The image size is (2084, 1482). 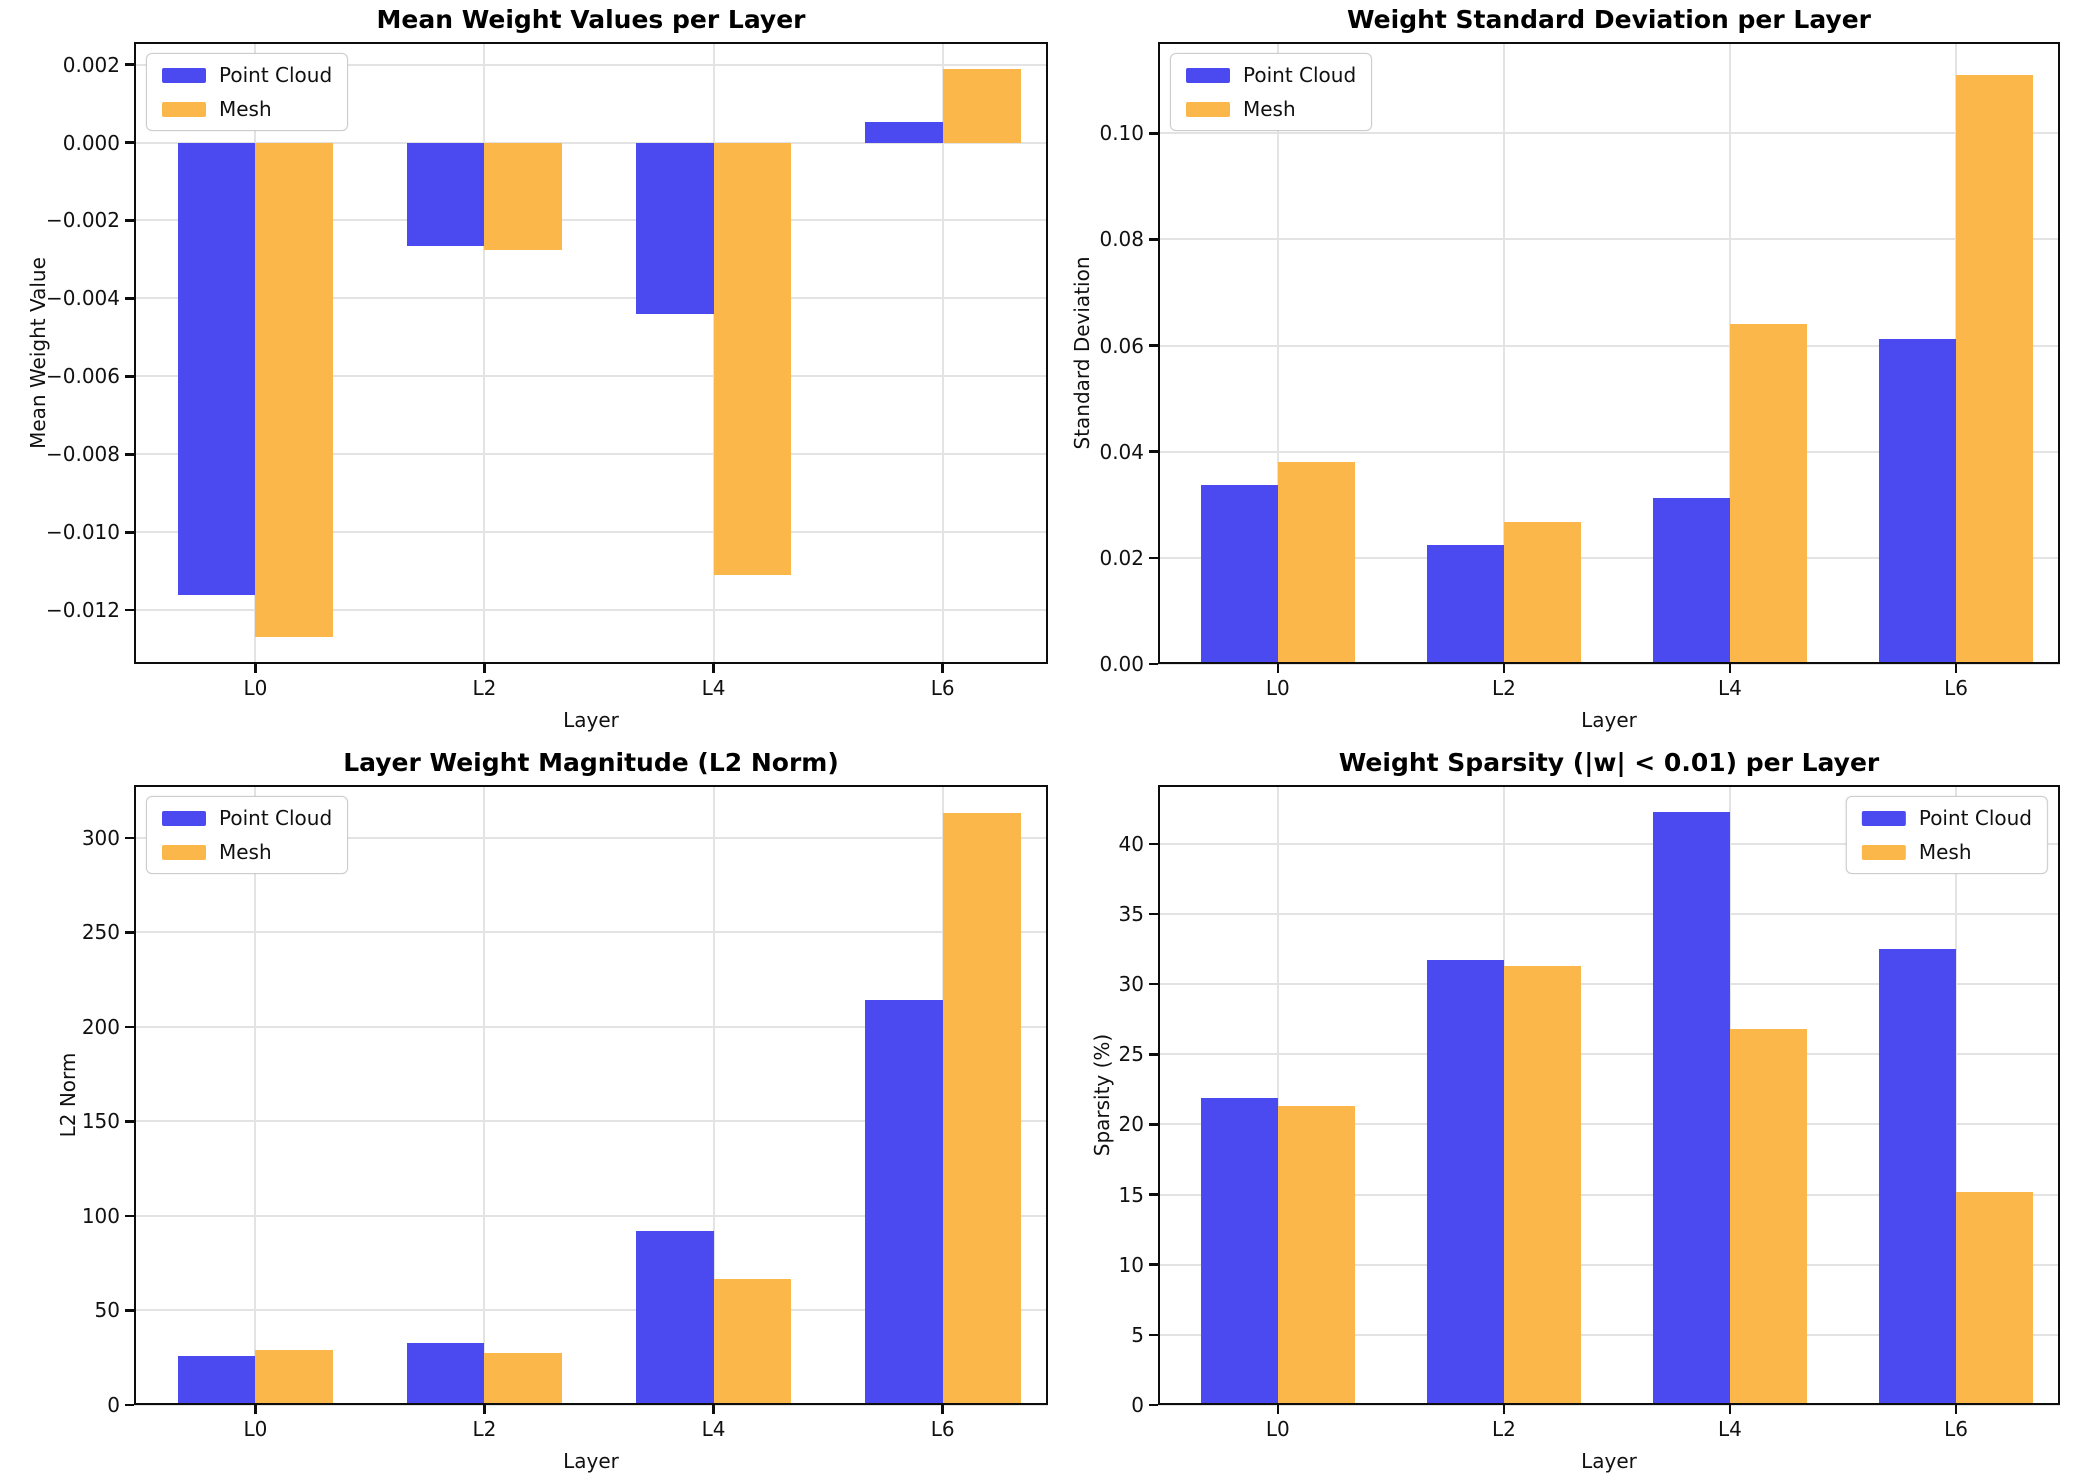 I want to click on y-tick-label: 0.00, so click(x=1121, y=664).